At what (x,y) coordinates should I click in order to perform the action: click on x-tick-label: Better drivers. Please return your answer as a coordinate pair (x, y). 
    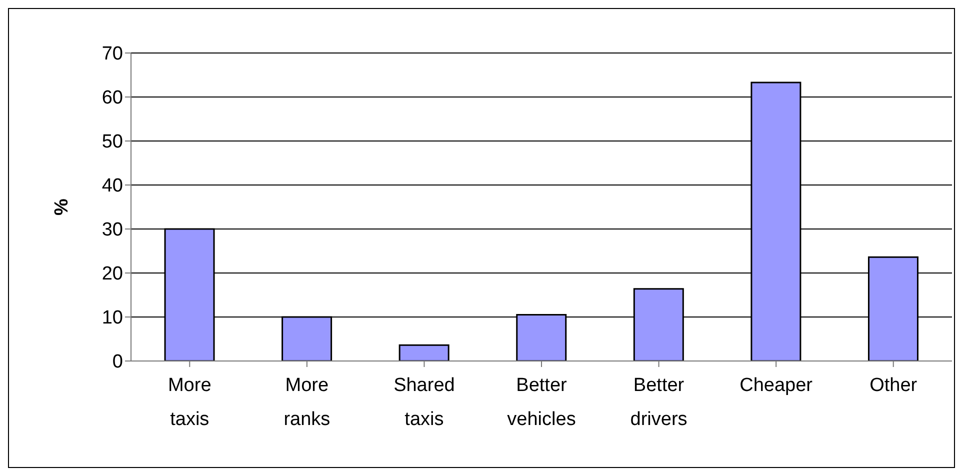
    Looking at the image, I should click on (659, 402).